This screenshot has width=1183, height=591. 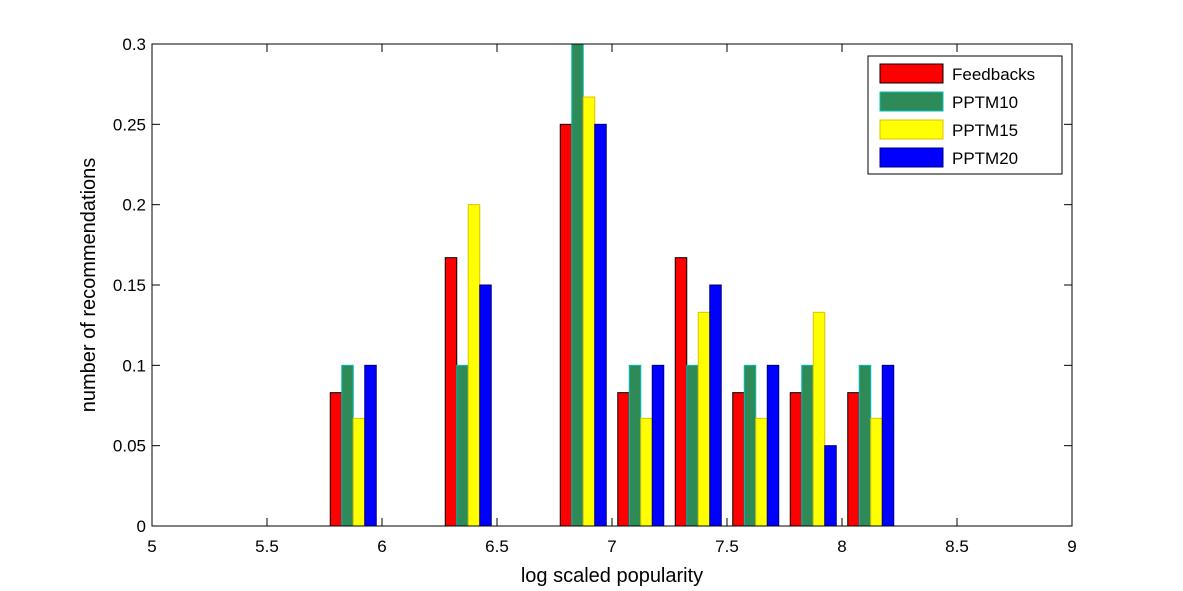 I want to click on y-tick-label: 0.15, so click(x=129, y=285).